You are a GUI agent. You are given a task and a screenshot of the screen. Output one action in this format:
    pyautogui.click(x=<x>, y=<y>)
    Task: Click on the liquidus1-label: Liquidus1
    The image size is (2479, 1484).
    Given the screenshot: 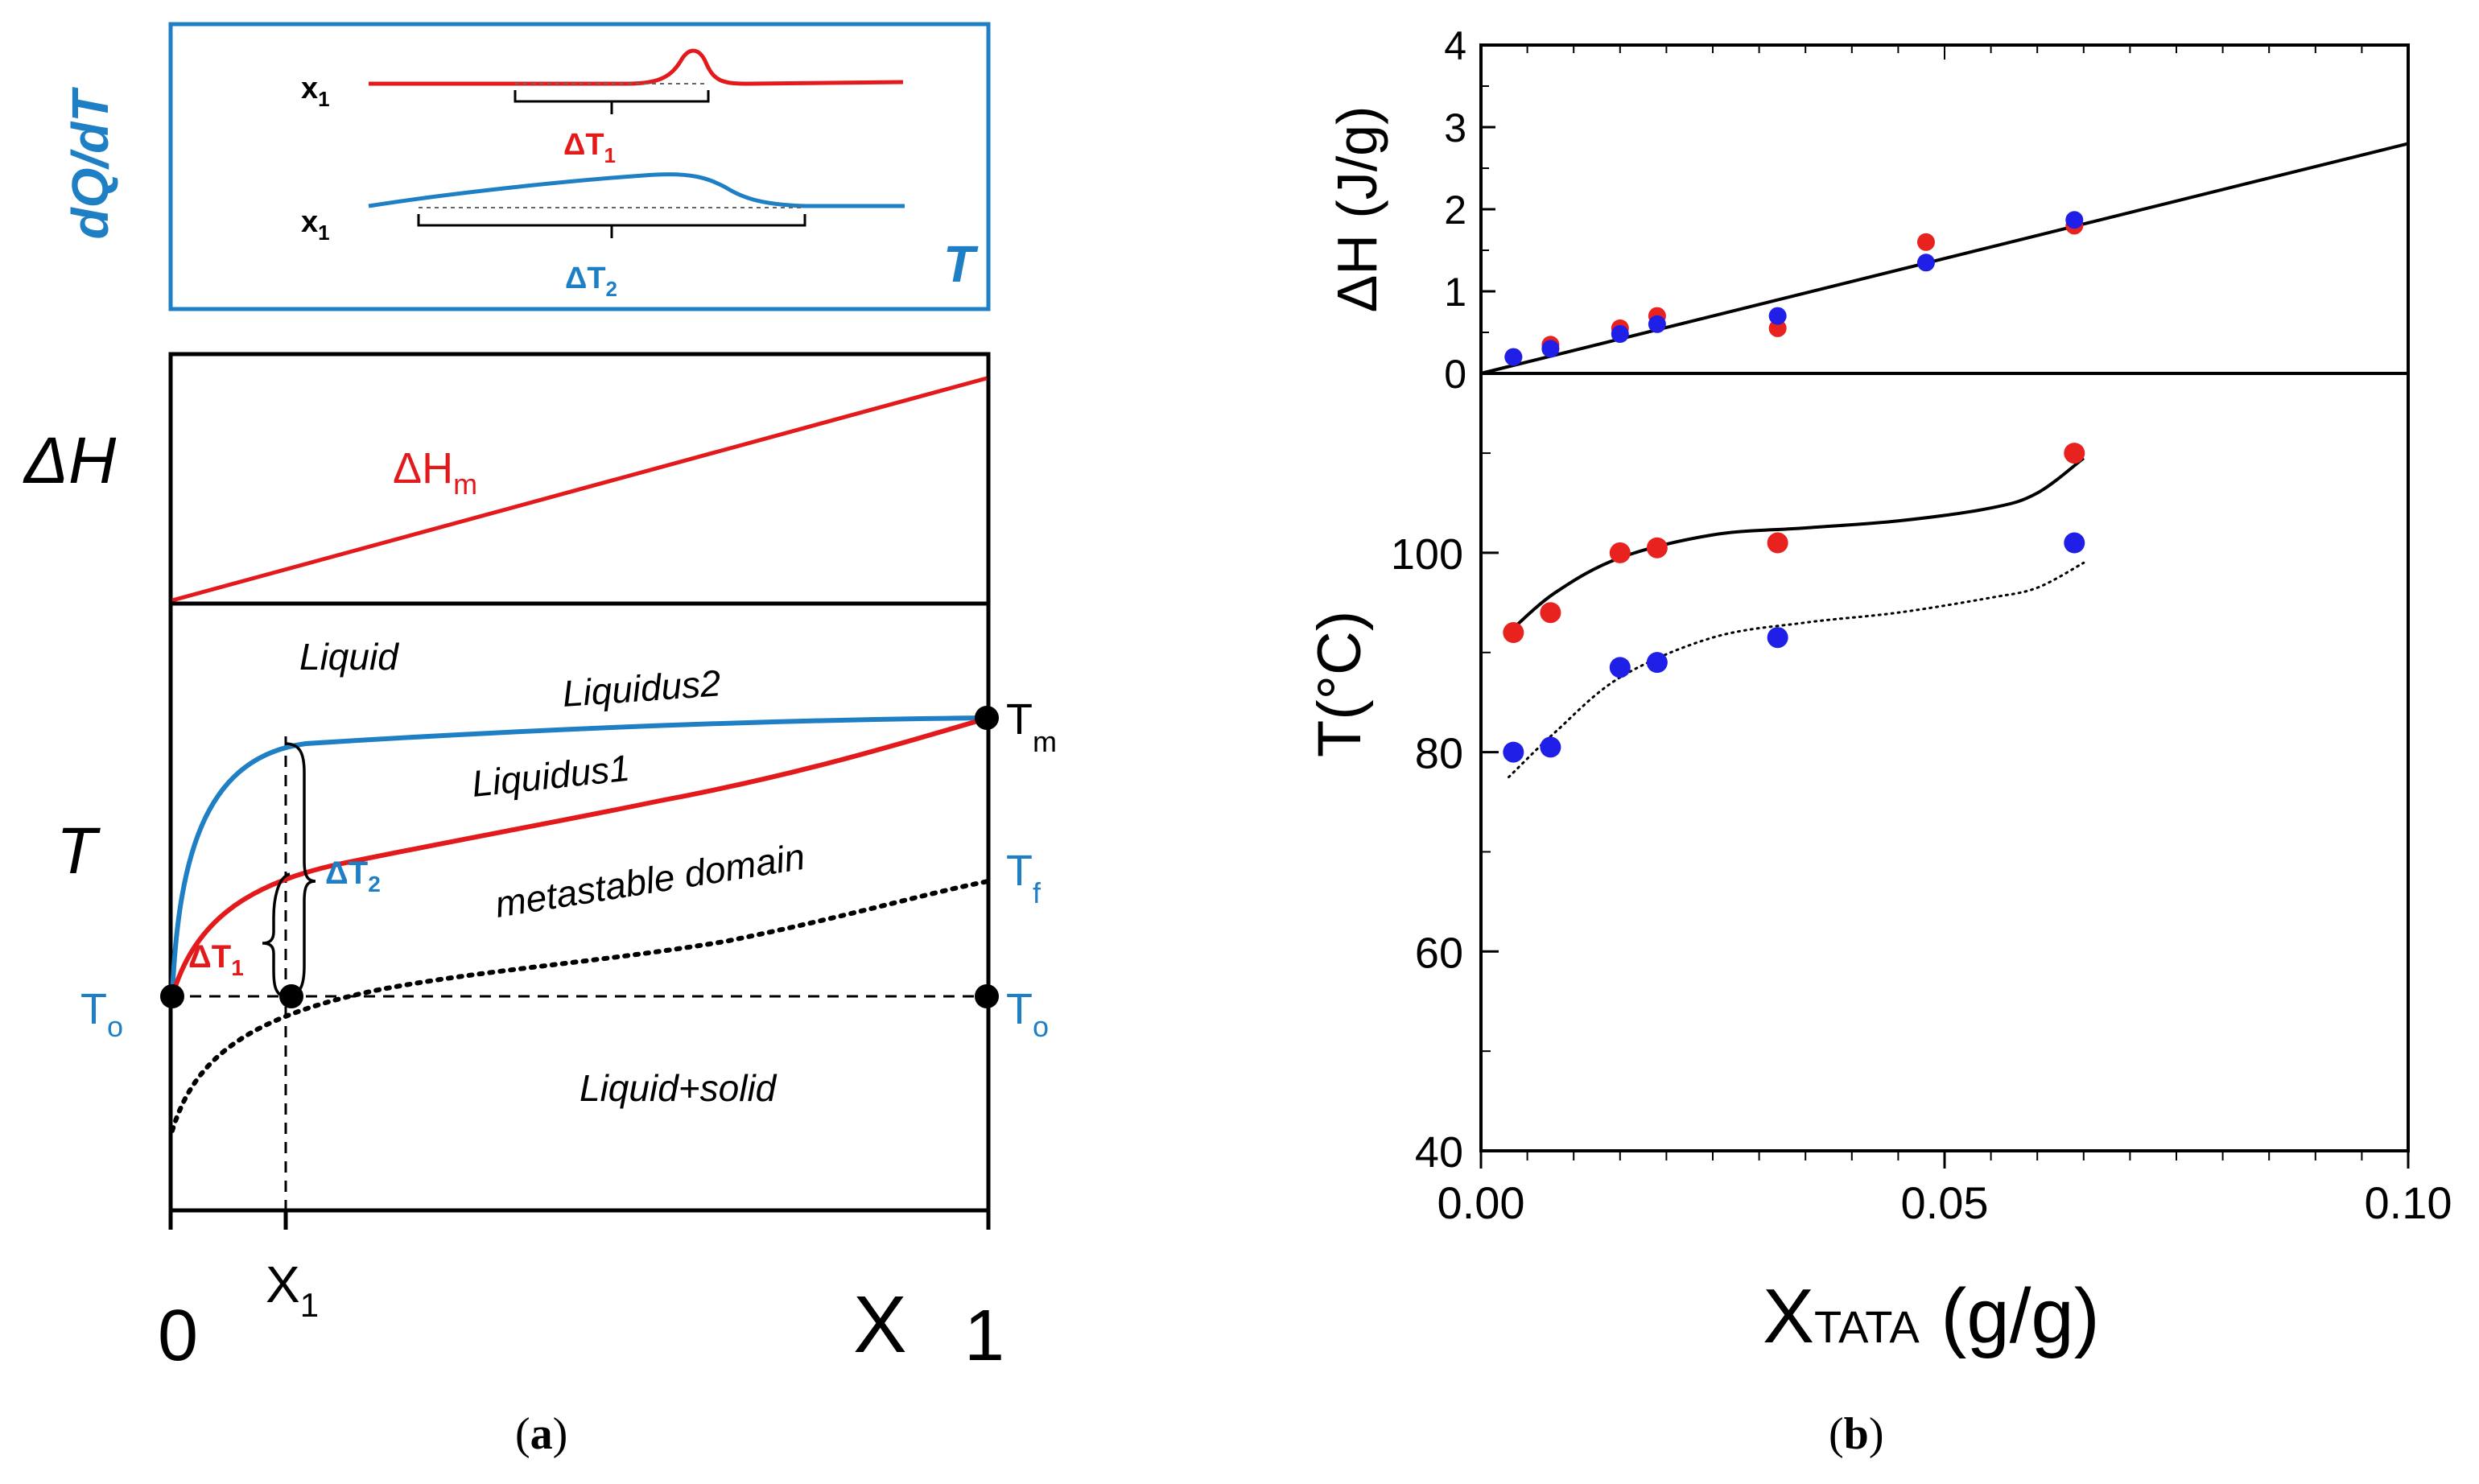 What is the action you would take?
    pyautogui.click(x=551, y=776)
    